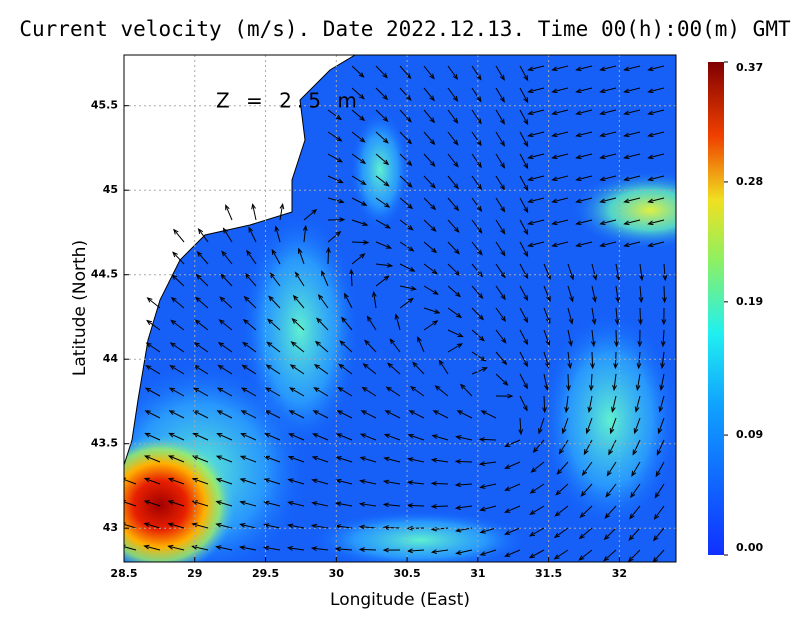 This screenshot has height=622, width=800. I want to click on x-tick-label: 29, so click(194, 573).